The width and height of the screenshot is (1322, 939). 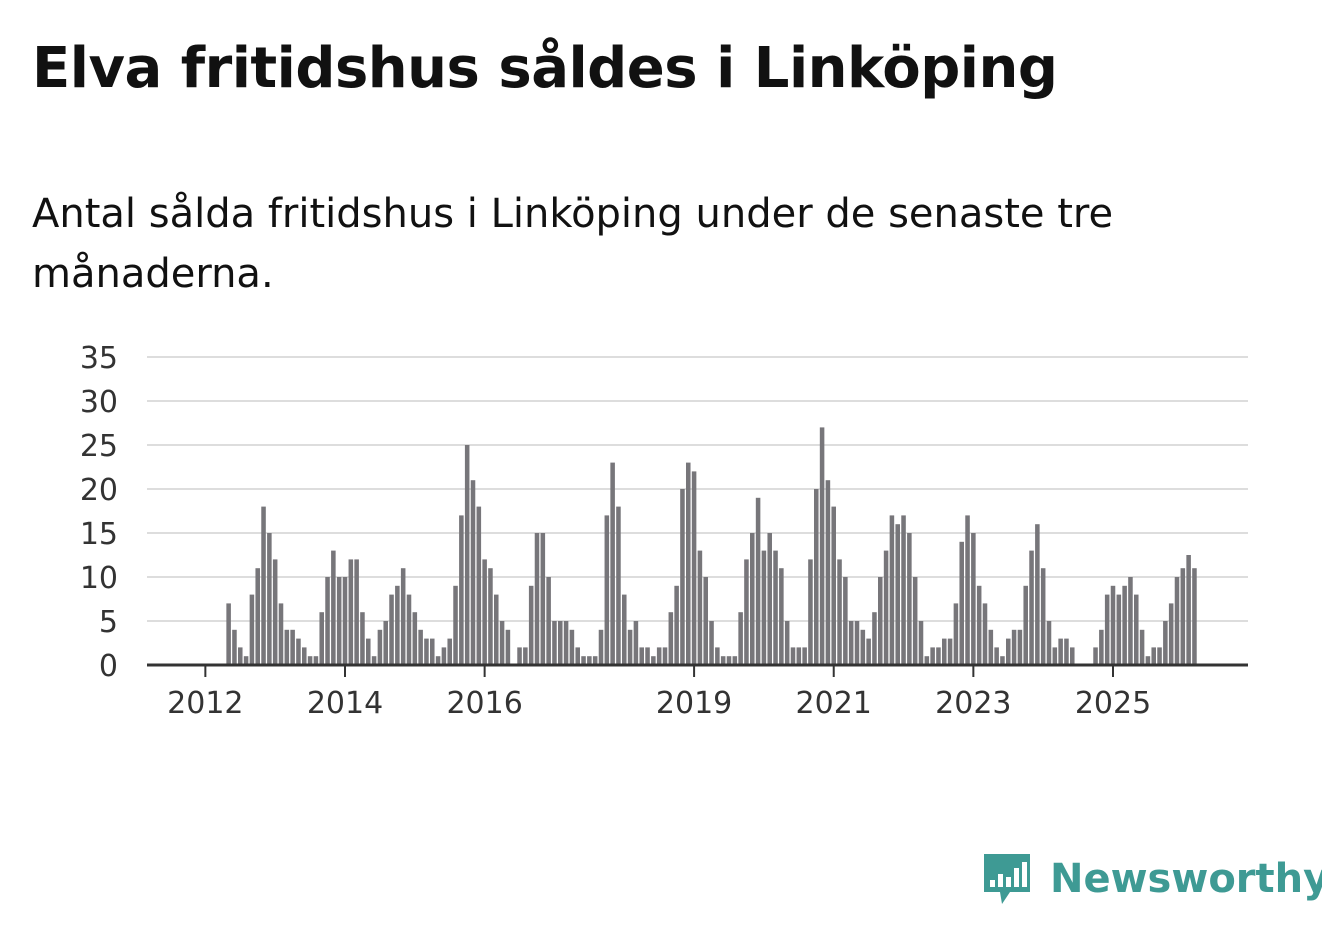 I want to click on y-tick-label: 10, so click(x=99, y=578).